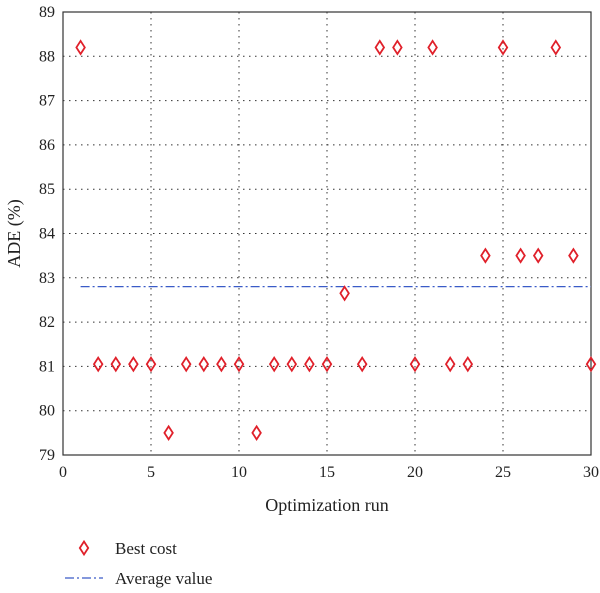 The width and height of the screenshot is (600, 593). What do you see at coordinates (146, 548) in the screenshot?
I see `legend-label-best-cost: Best cost` at bounding box center [146, 548].